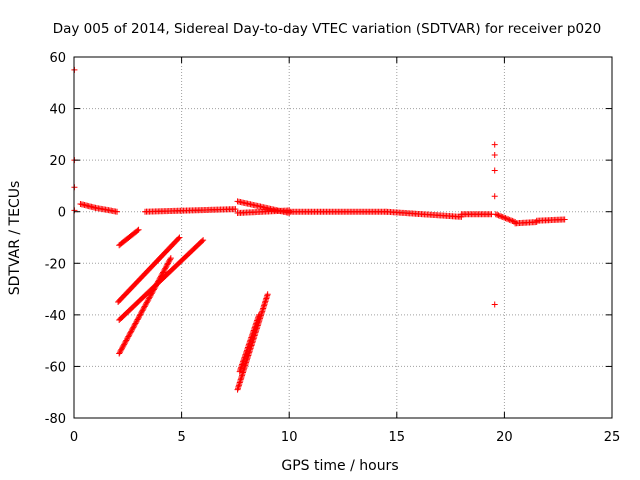 The image size is (640, 480). I want to click on y-tick-label: 60, so click(57, 58).